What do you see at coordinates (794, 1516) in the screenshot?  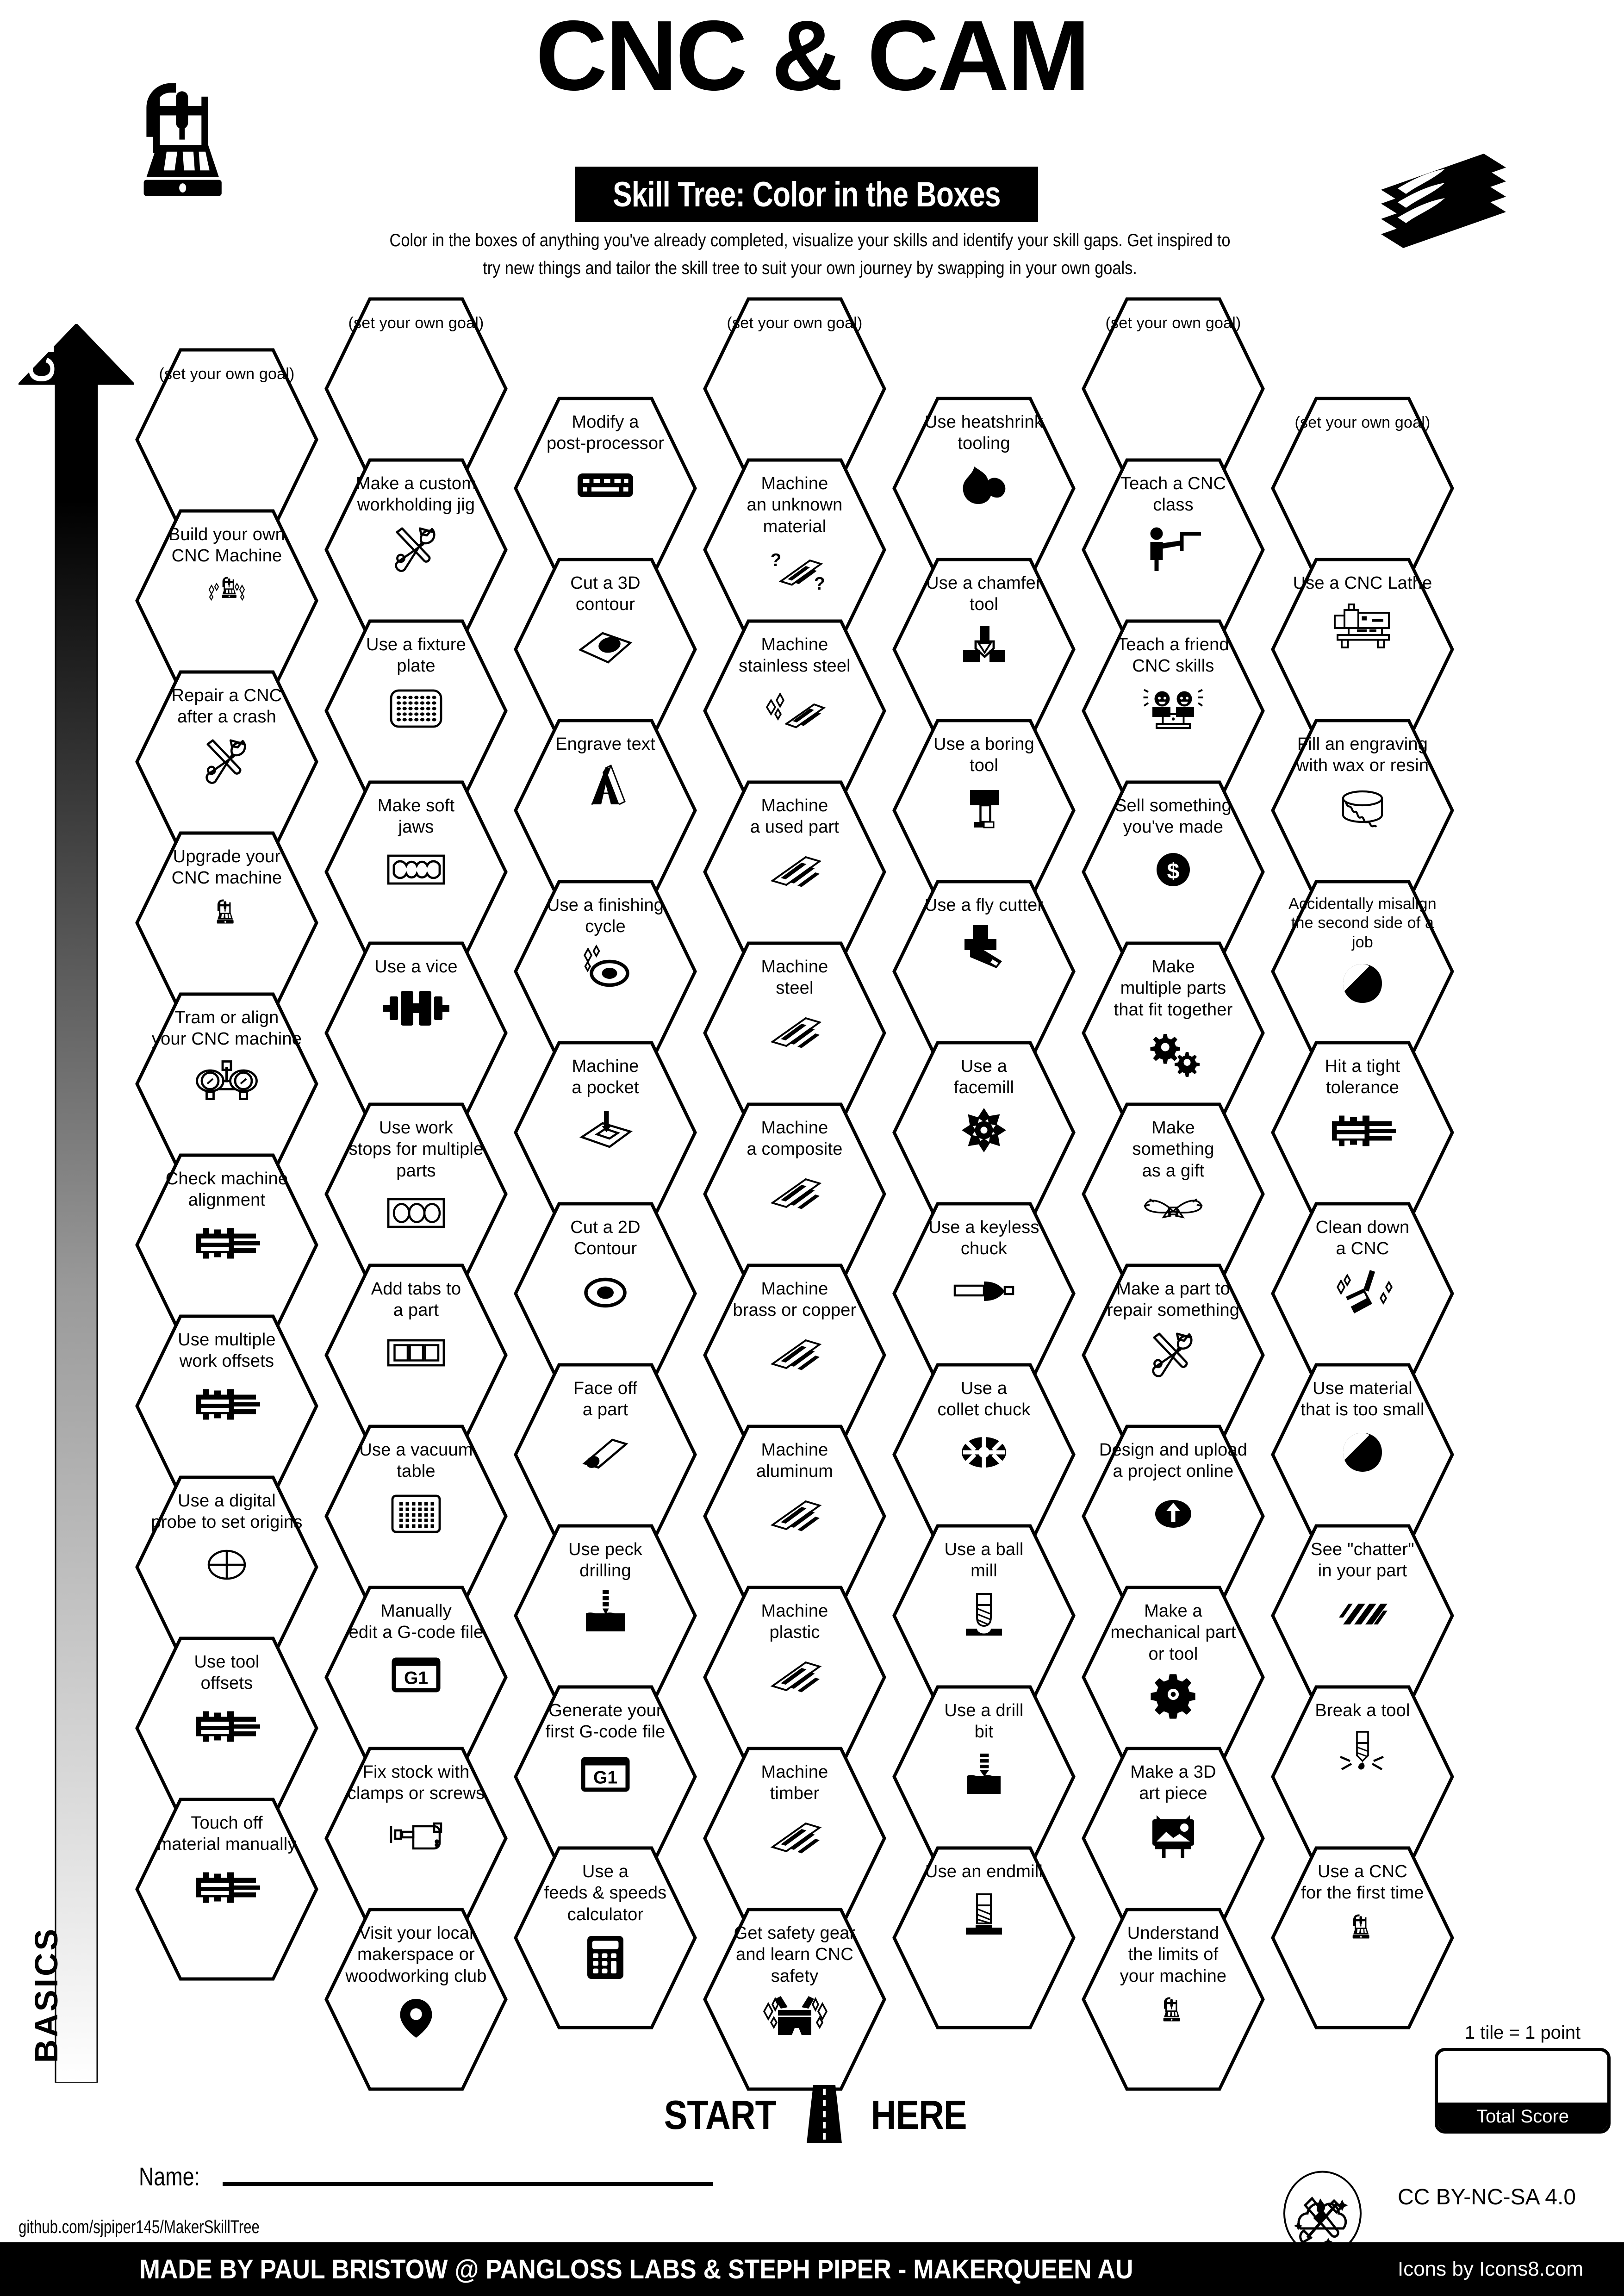 I see `skill-tile: Machine aluminum` at bounding box center [794, 1516].